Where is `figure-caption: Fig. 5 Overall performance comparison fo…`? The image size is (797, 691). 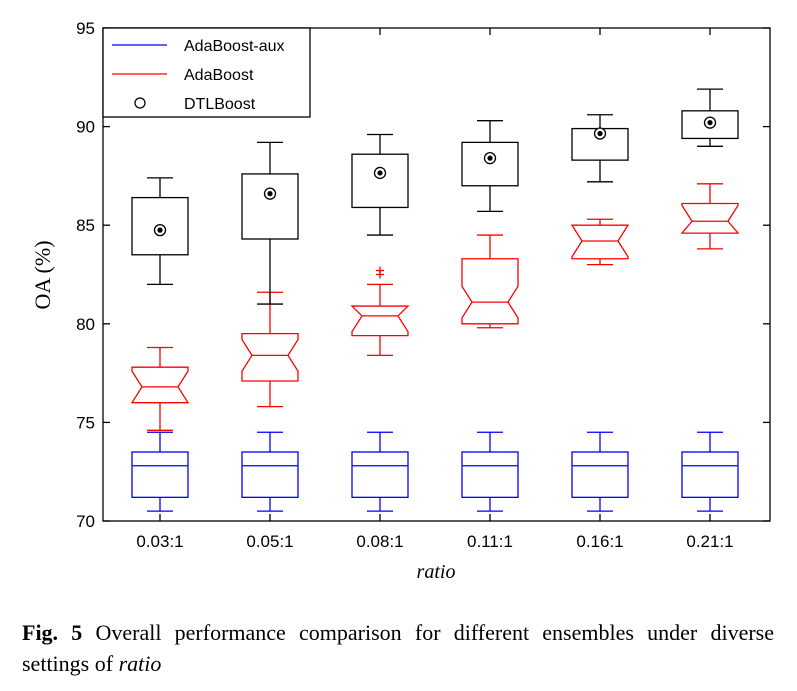 figure-caption: Fig. 5 Overall performance comparison fo… is located at coordinates (398, 648).